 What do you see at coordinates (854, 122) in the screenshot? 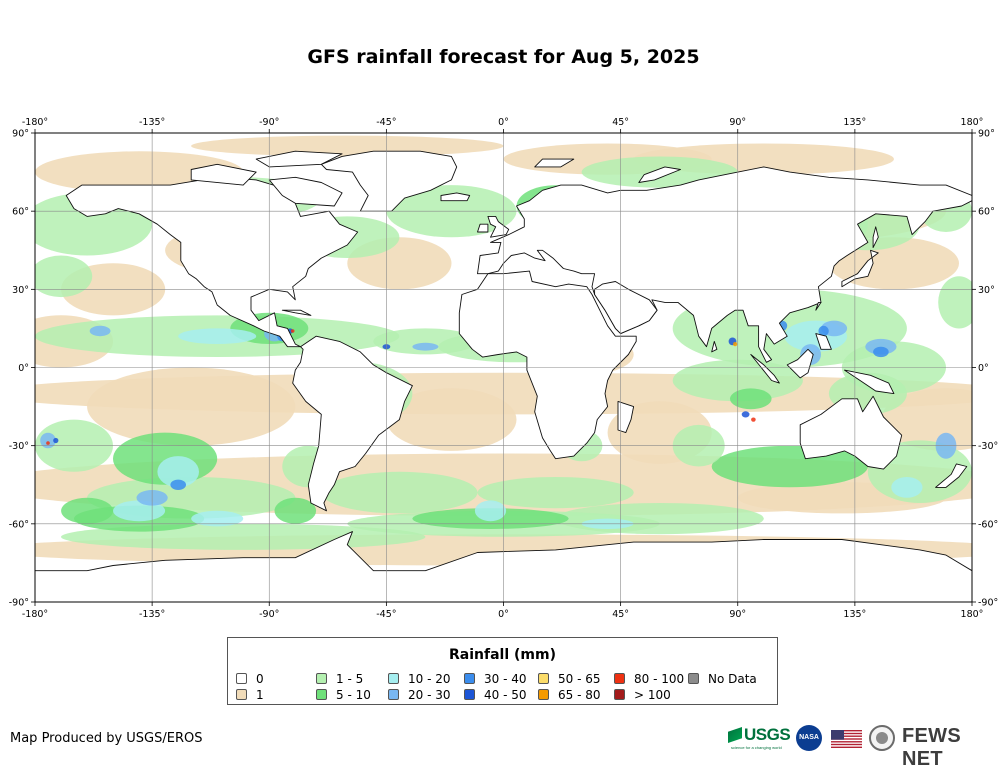
I see `lon-label-top: 135°` at bounding box center [854, 122].